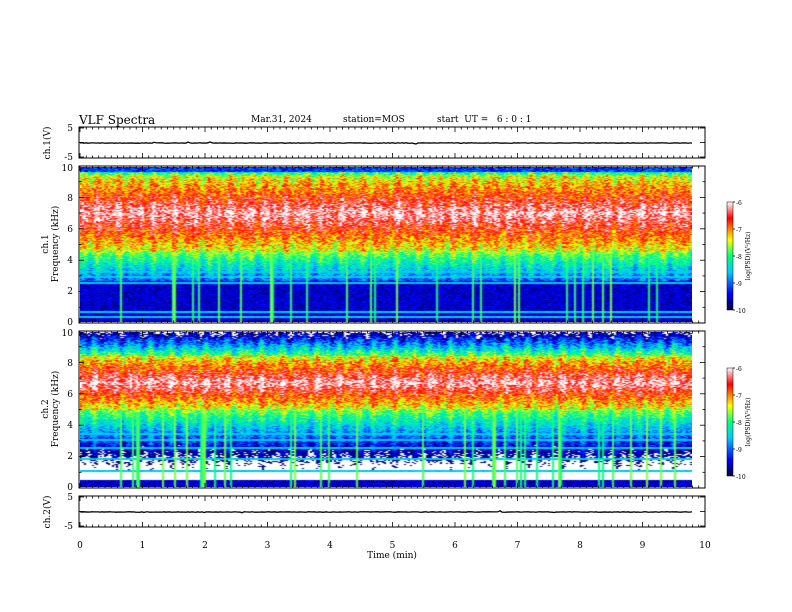 The image size is (792, 612). What do you see at coordinates (70, 426) in the screenshot?
I see `ch2-freq-tick-4: 4` at bounding box center [70, 426].